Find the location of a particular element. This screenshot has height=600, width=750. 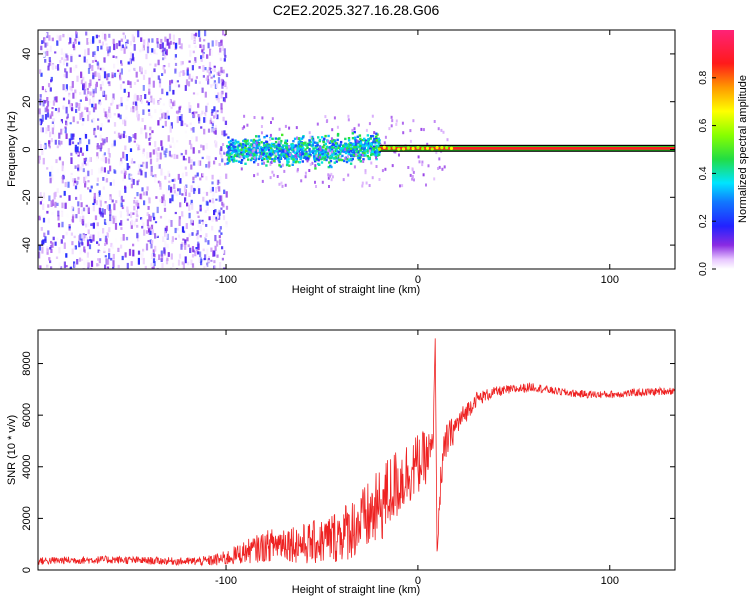

spectrogram-y-tick-label: 20 is located at coordinates (27, 102).